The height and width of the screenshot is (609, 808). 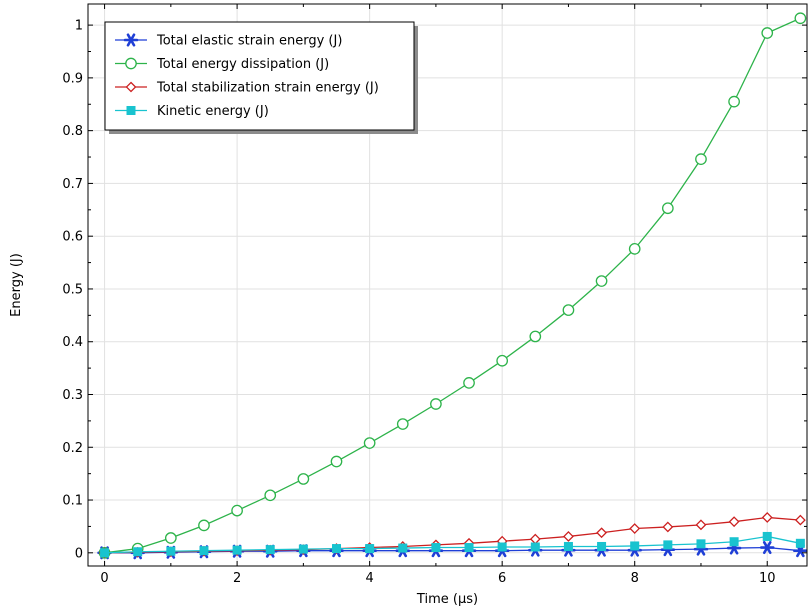 I want to click on y-tick-label: 0.2, so click(x=72, y=448).